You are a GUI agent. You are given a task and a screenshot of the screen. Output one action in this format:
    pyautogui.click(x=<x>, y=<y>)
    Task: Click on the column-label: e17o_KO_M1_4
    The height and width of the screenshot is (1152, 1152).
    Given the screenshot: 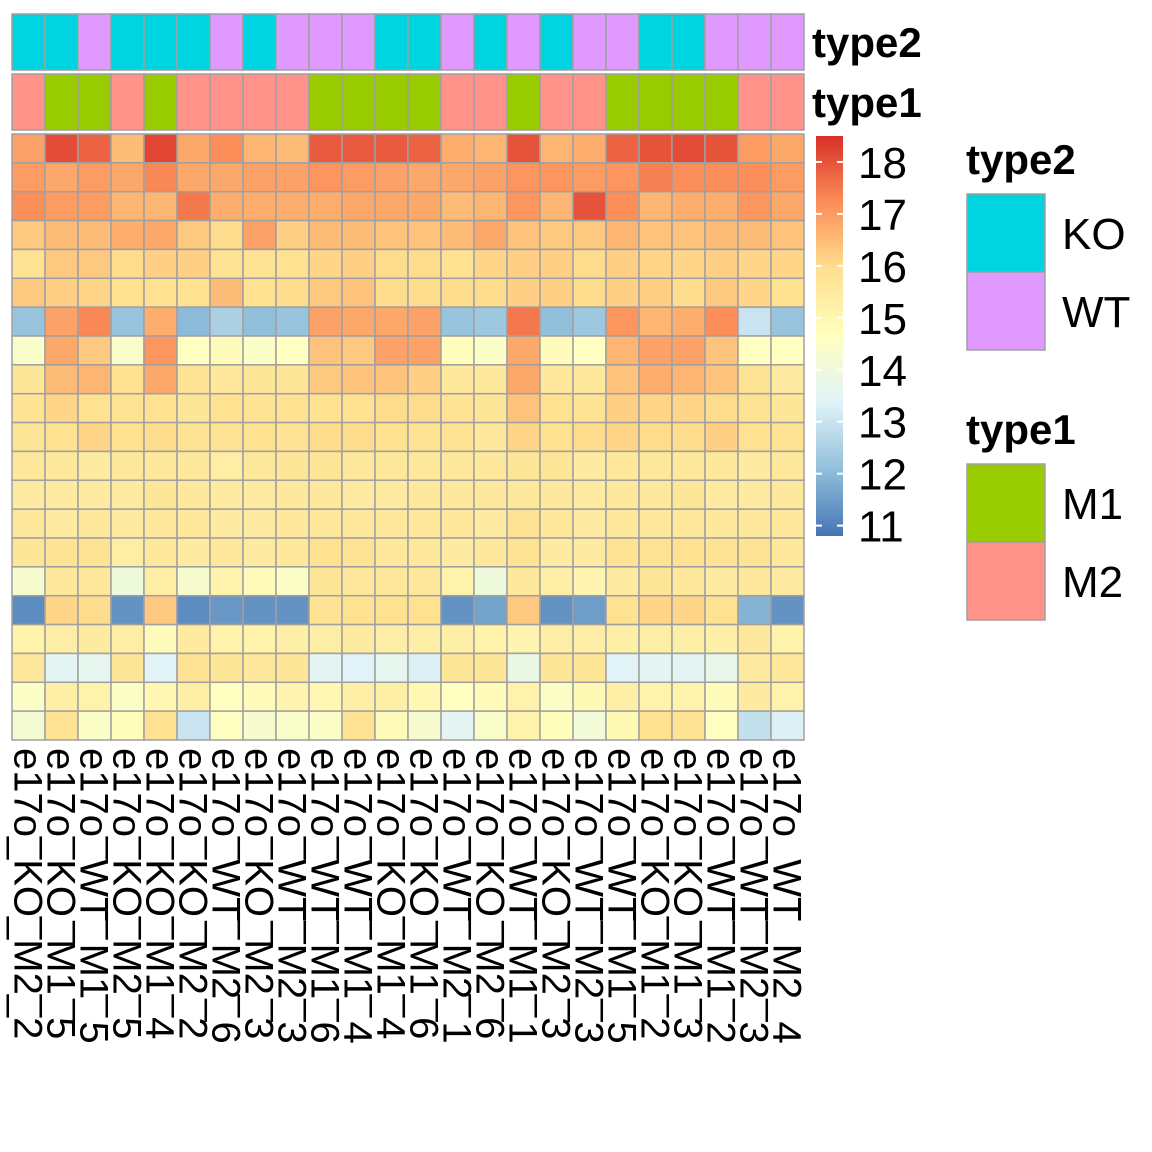 What is the action you would take?
    pyautogui.click(x=391, y=893)
    